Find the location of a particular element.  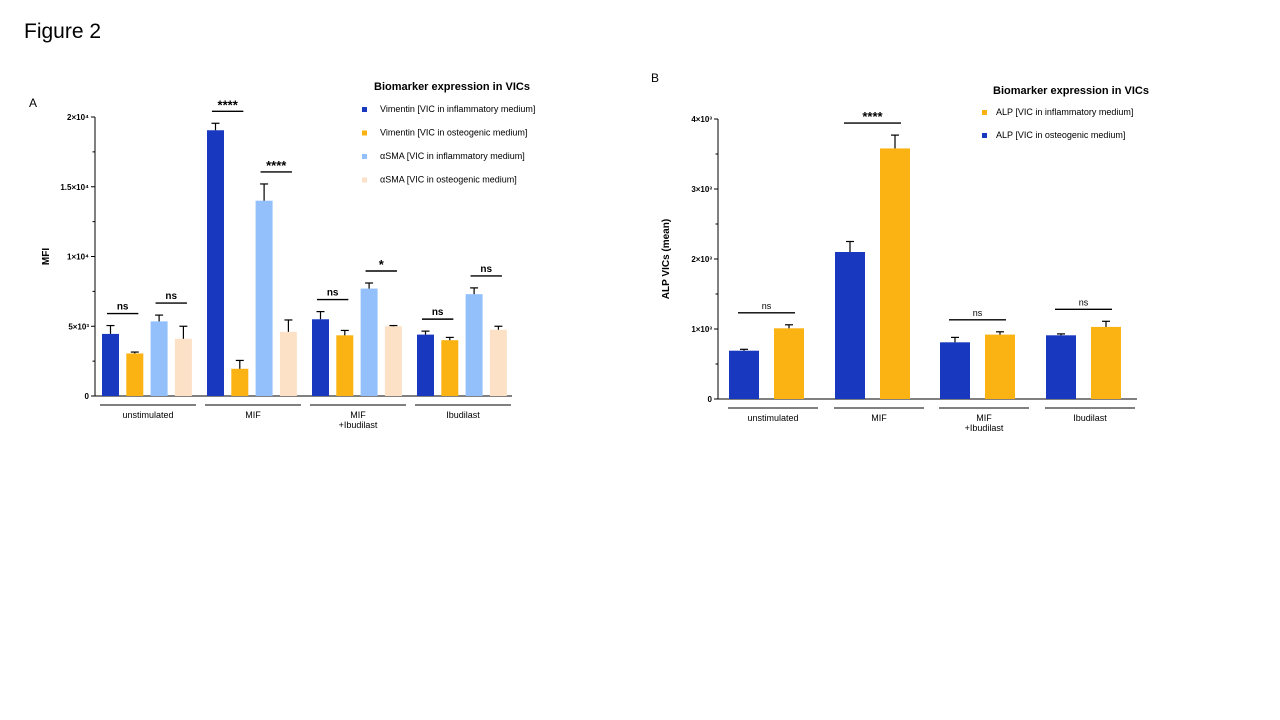

legend-label: Vimentin [VIC in inflammatory medium] is located at coordinates (457, 109).